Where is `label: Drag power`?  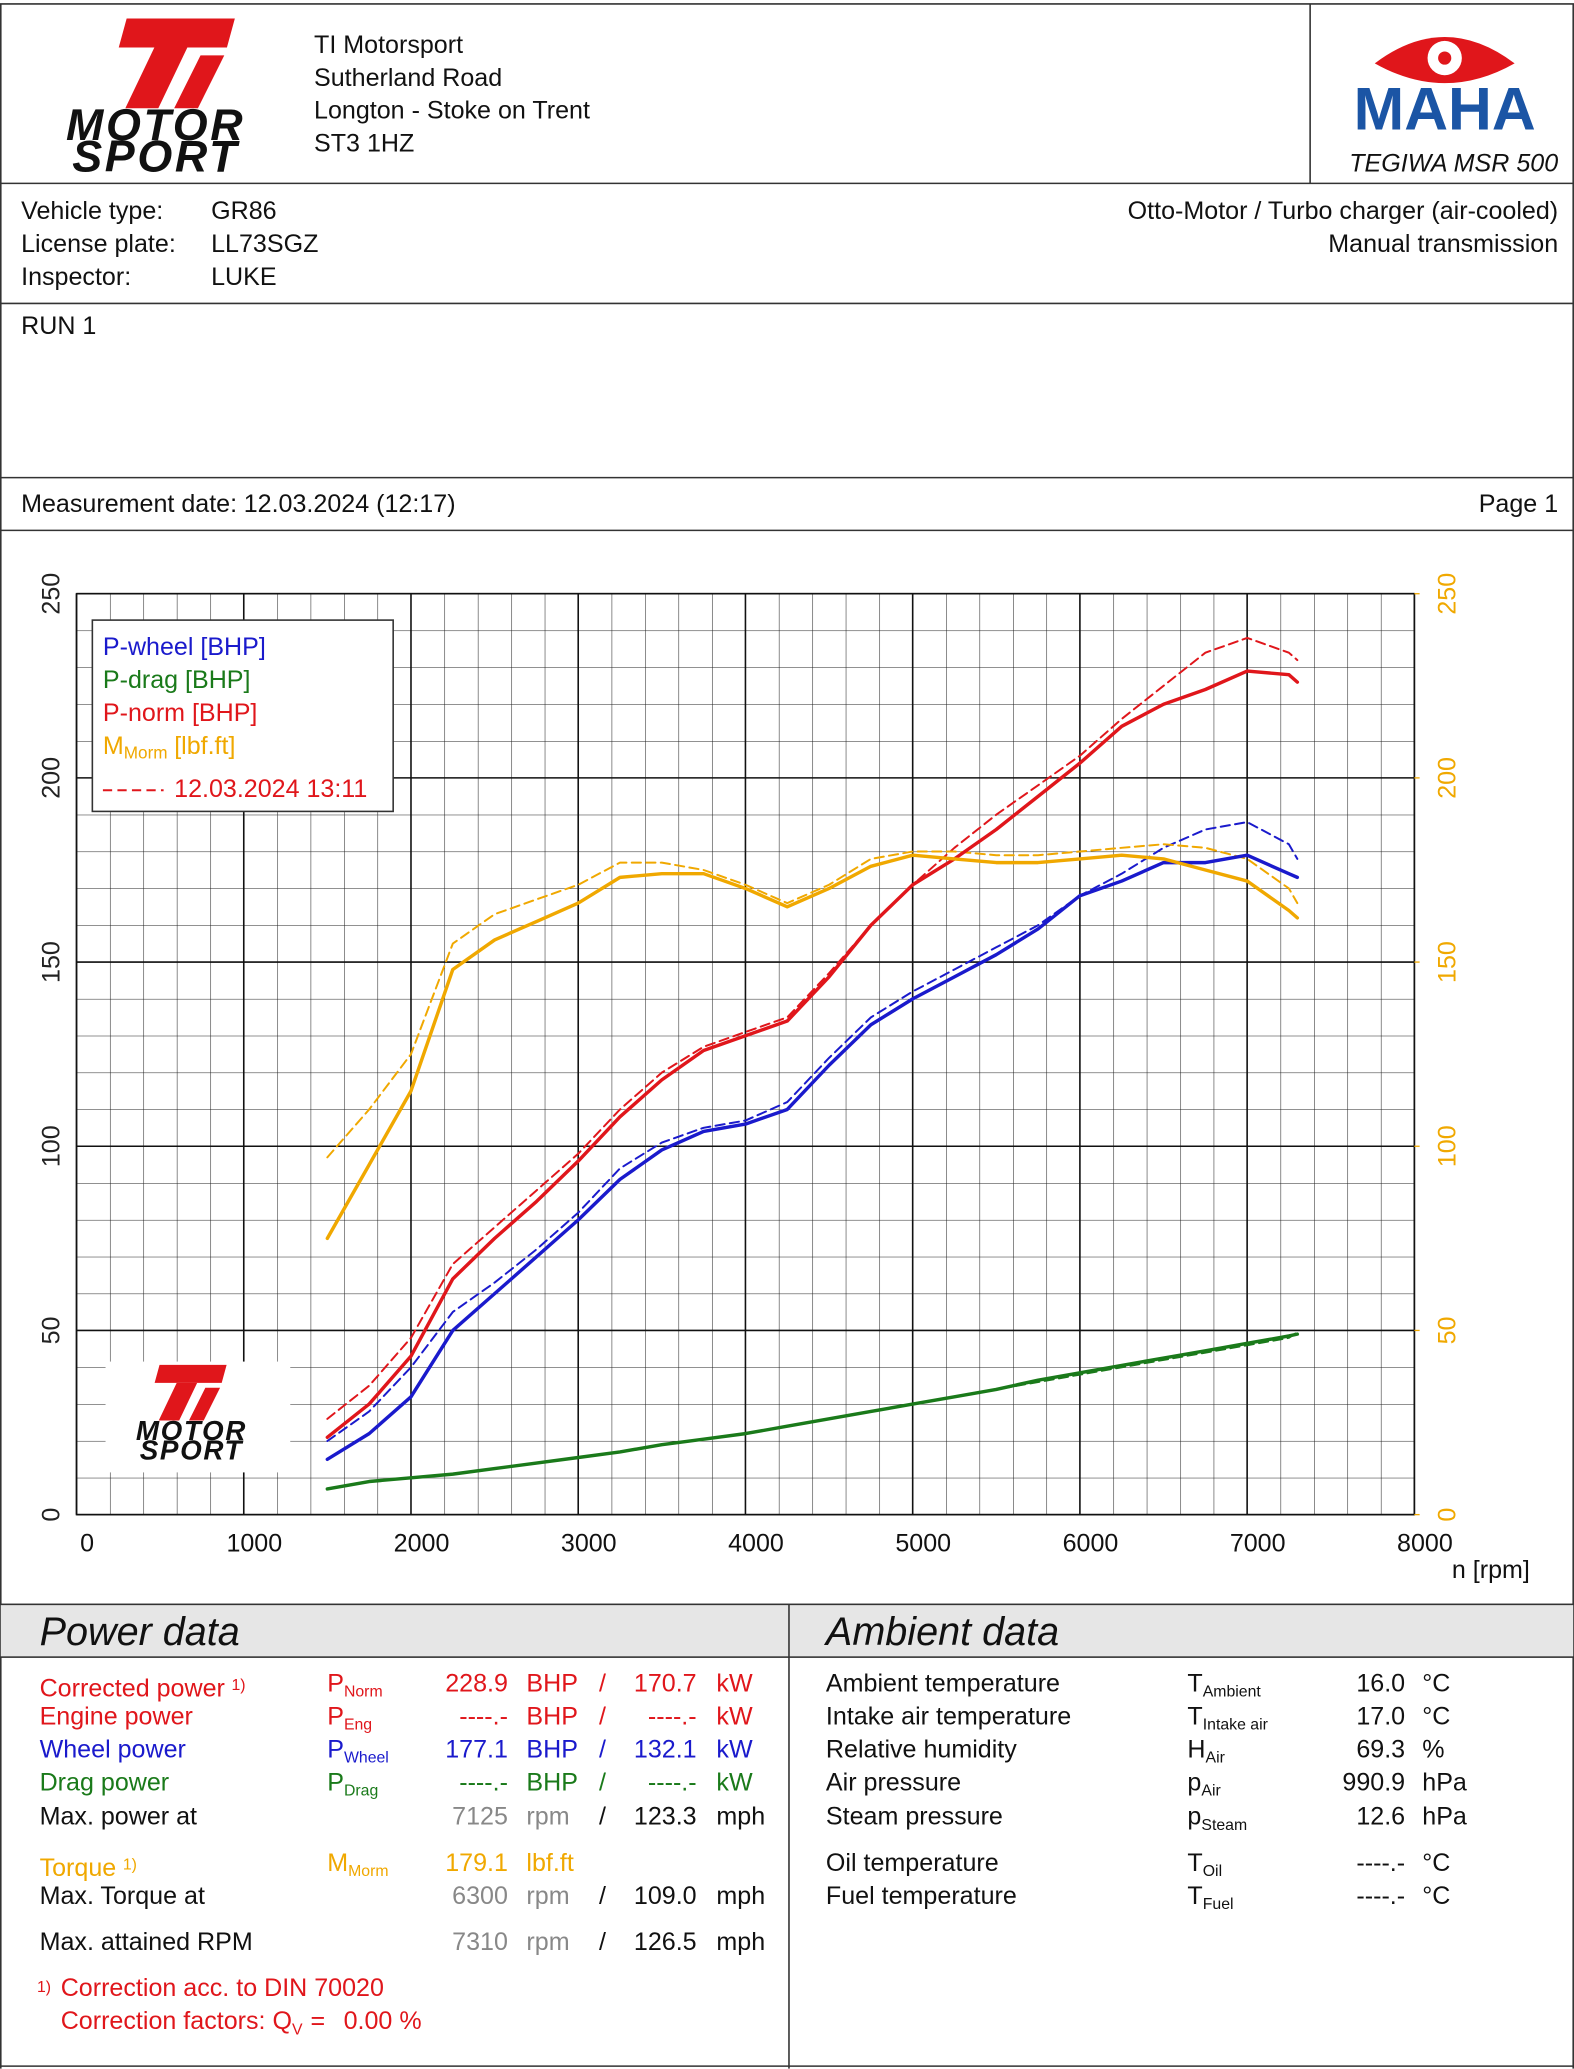 label: Drag power is located at coordinates (104, 1783).